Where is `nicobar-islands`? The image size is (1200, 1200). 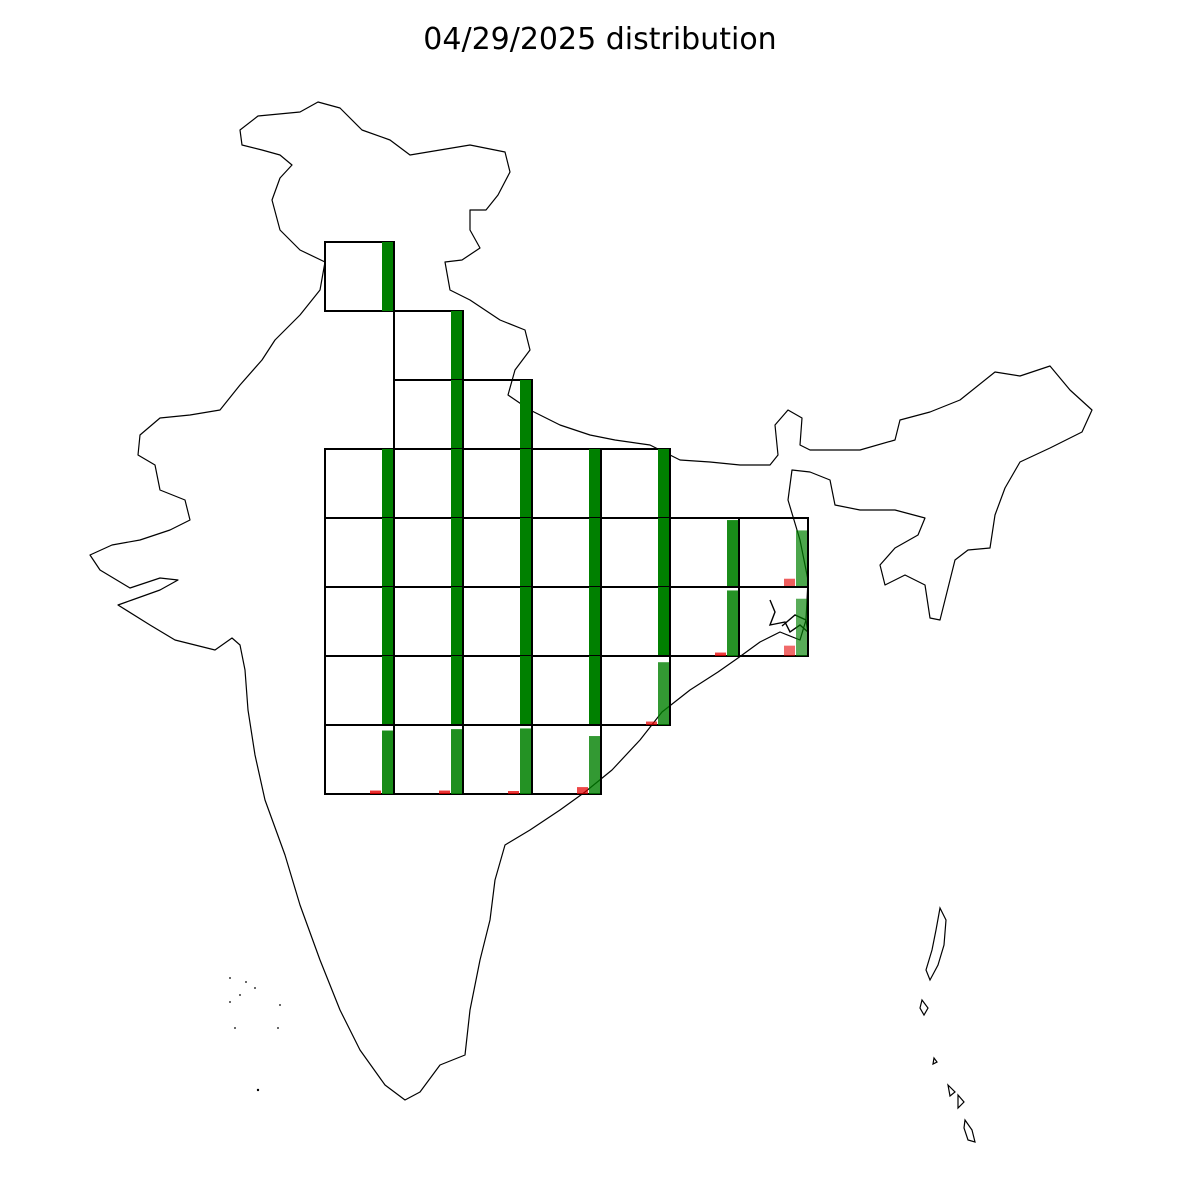 nicobar-islands is located at coordinates (954, 1099).